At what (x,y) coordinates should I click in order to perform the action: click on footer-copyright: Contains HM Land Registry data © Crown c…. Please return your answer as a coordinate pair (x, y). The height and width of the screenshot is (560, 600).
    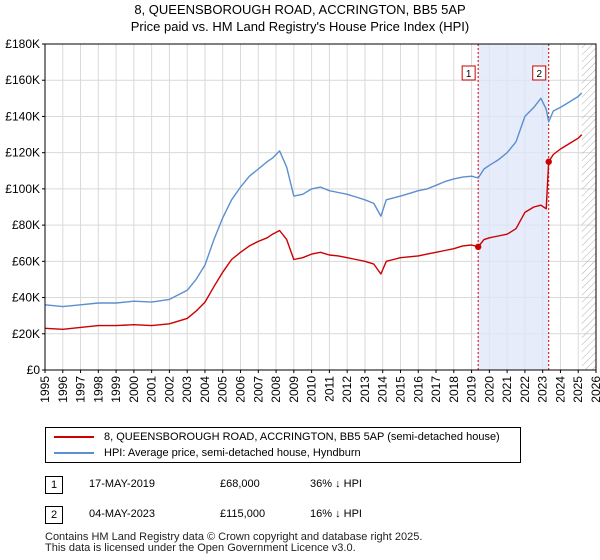
    Looking at the image, I should click on (234, 537).